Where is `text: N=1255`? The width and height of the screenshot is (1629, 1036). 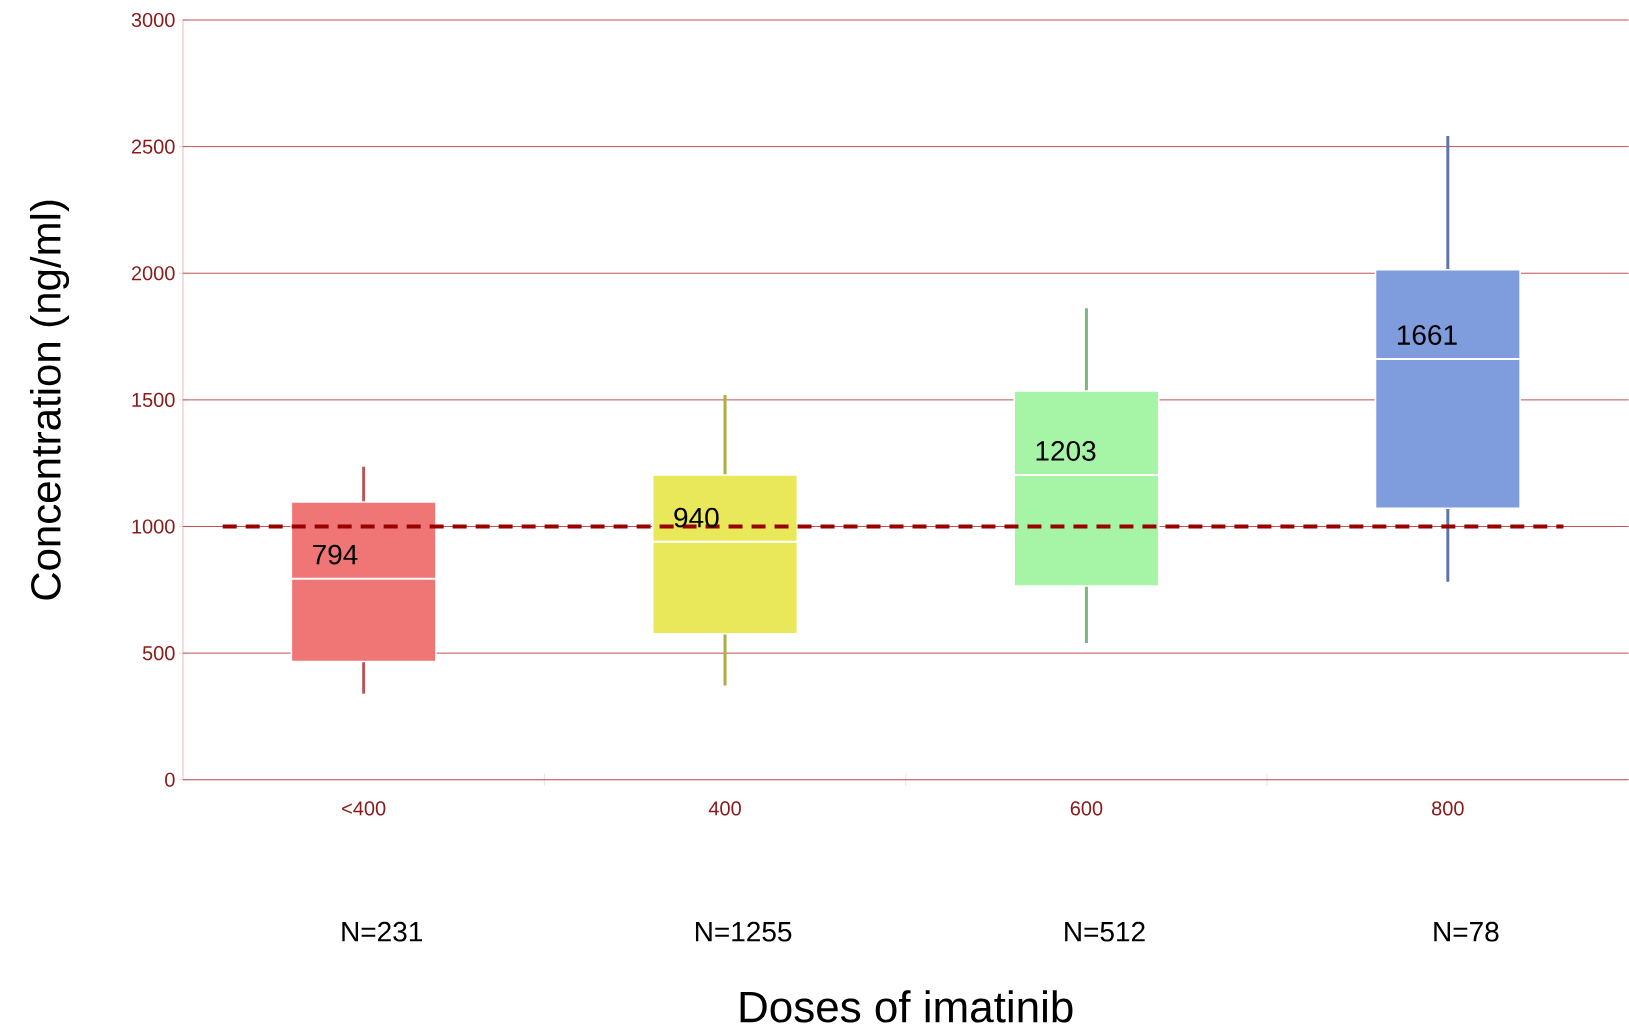 text: N=1255 is located at coordinates (743, 931).